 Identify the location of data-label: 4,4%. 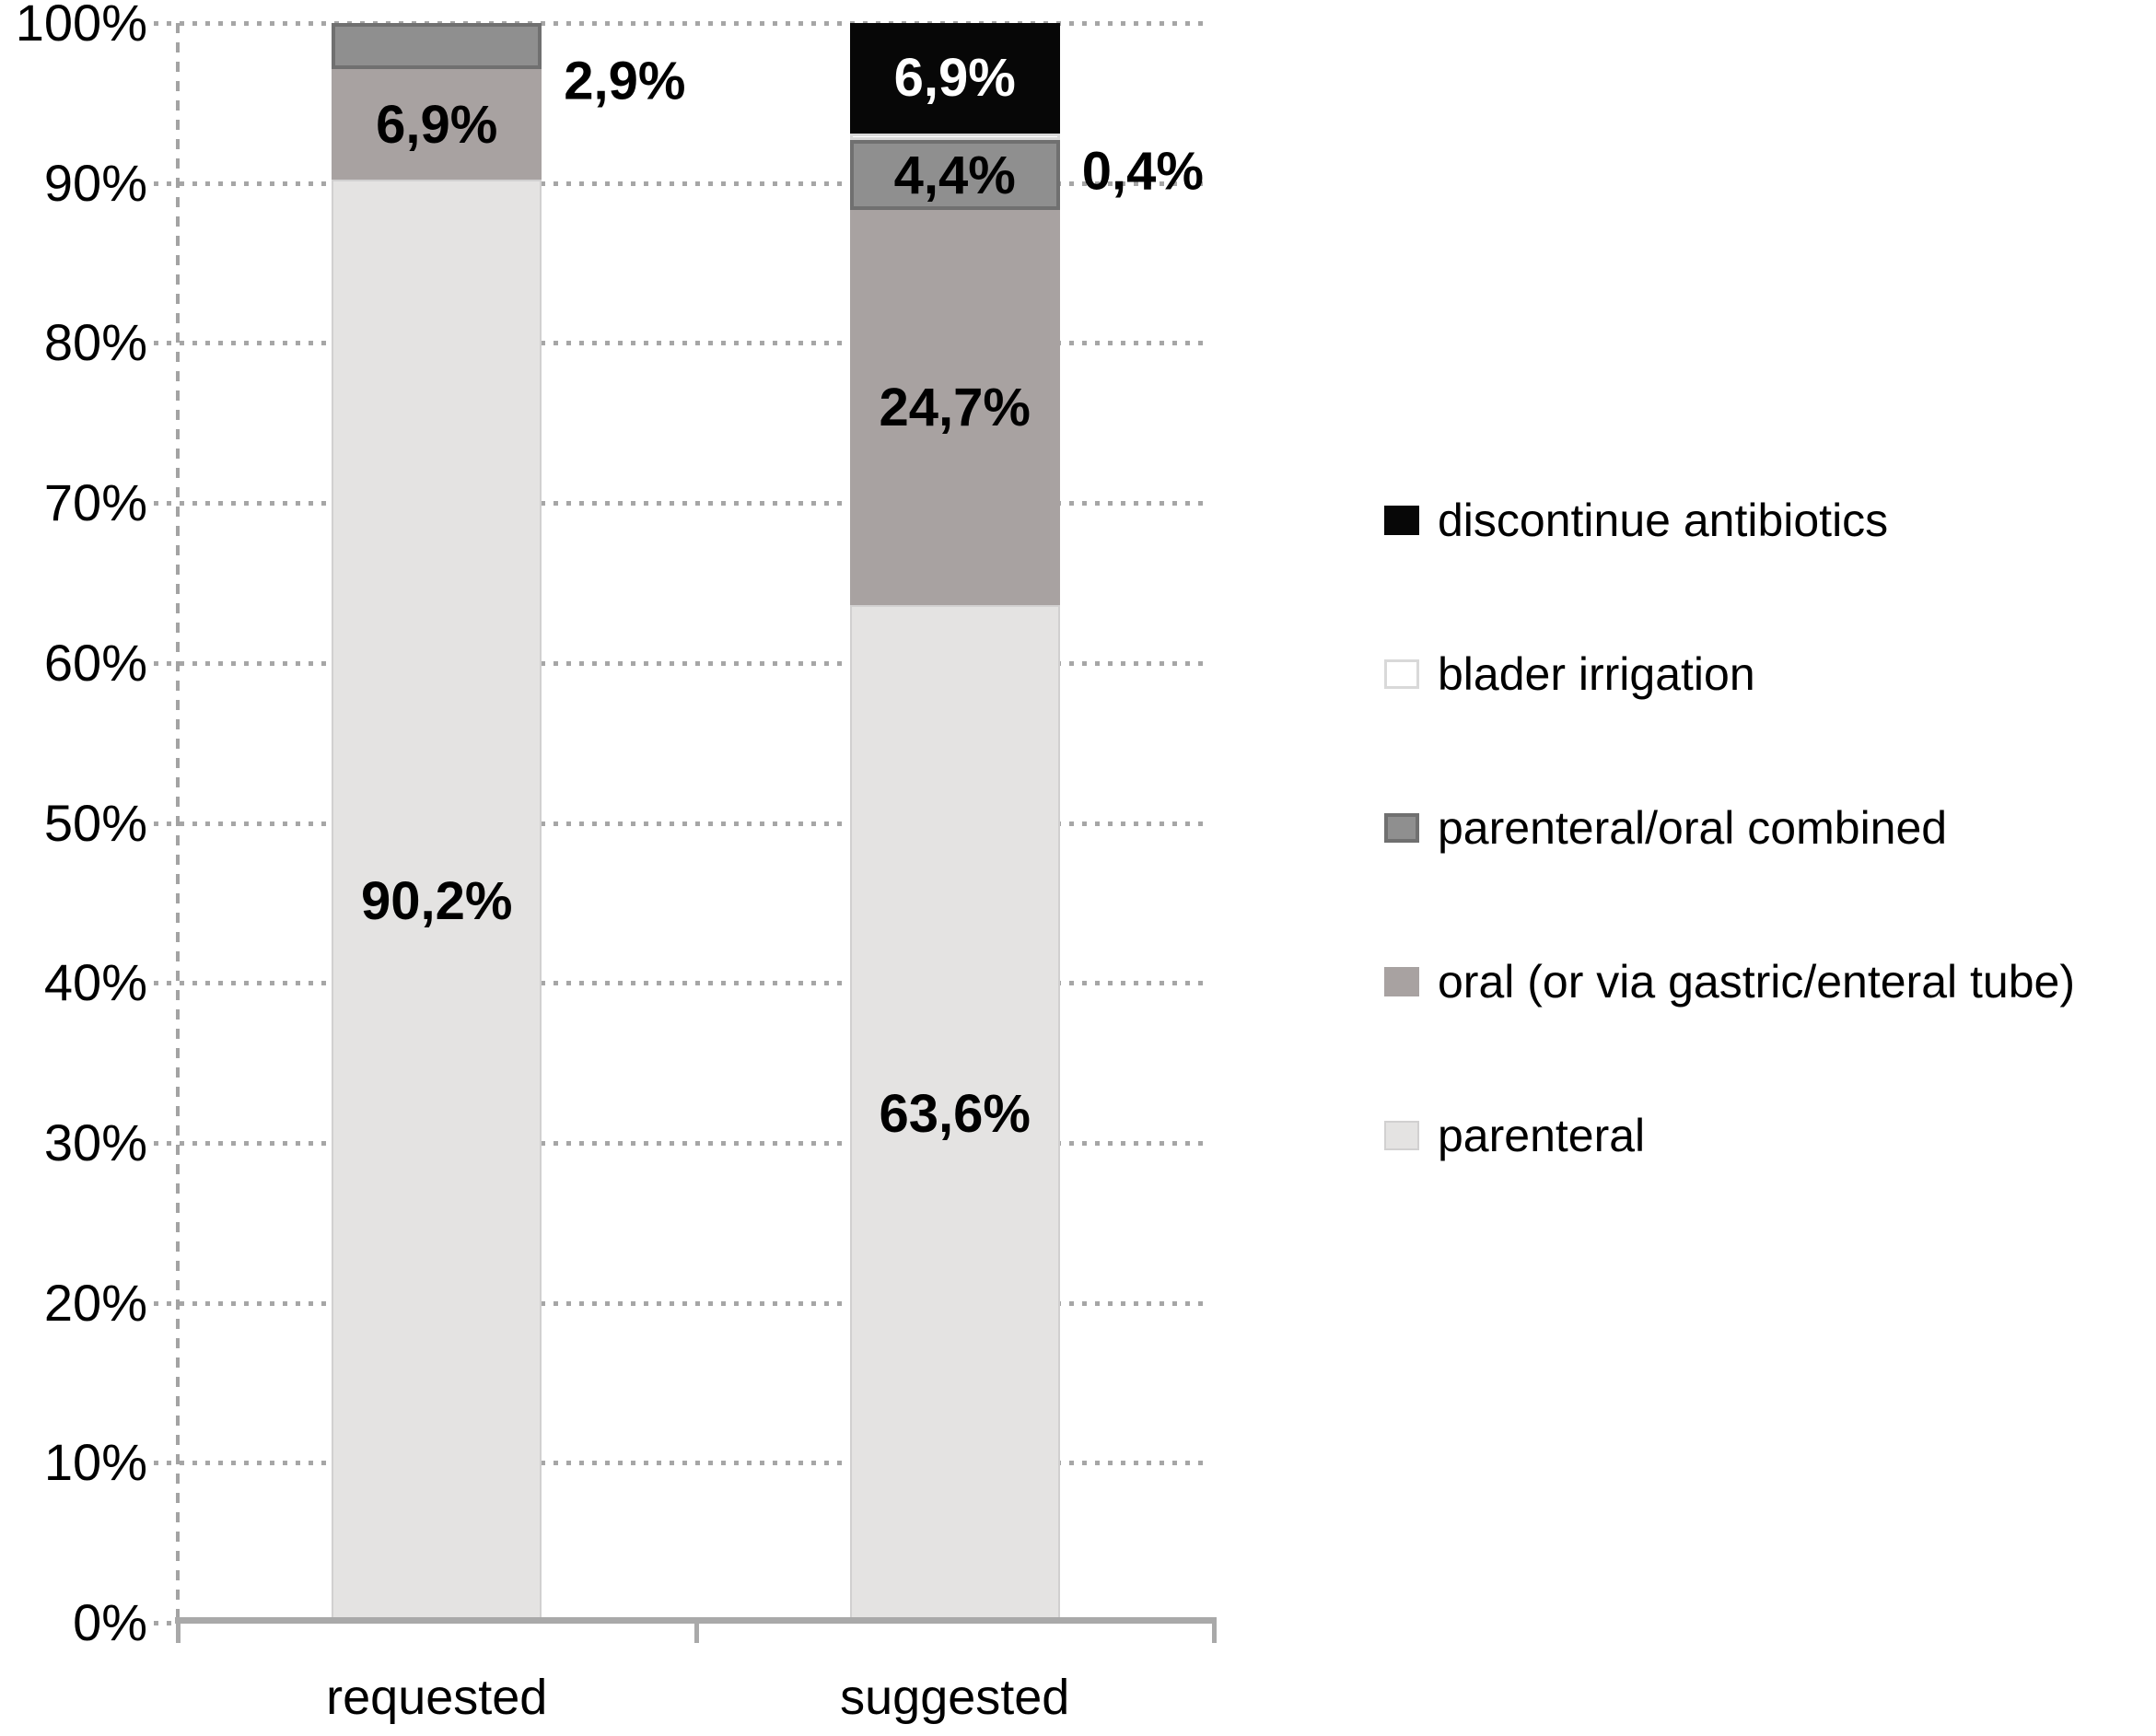
(954, 175).